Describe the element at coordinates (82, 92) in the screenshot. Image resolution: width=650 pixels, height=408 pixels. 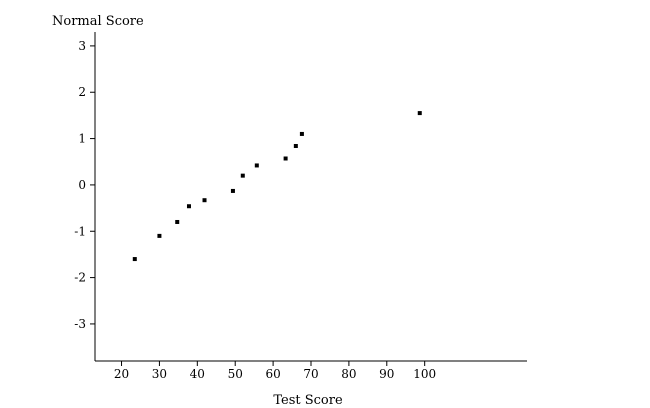
I see `y-tick-label: 2` at that location.